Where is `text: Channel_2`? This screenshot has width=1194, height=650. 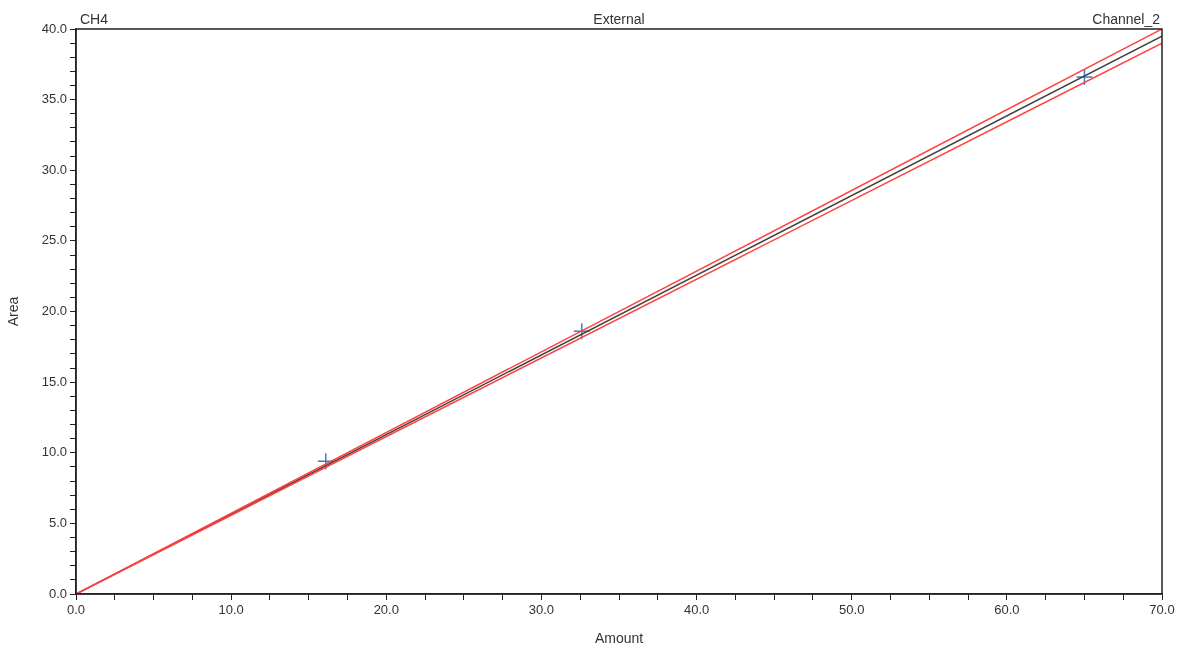 text: Channel_2 is located at coordinates (1126, 18).